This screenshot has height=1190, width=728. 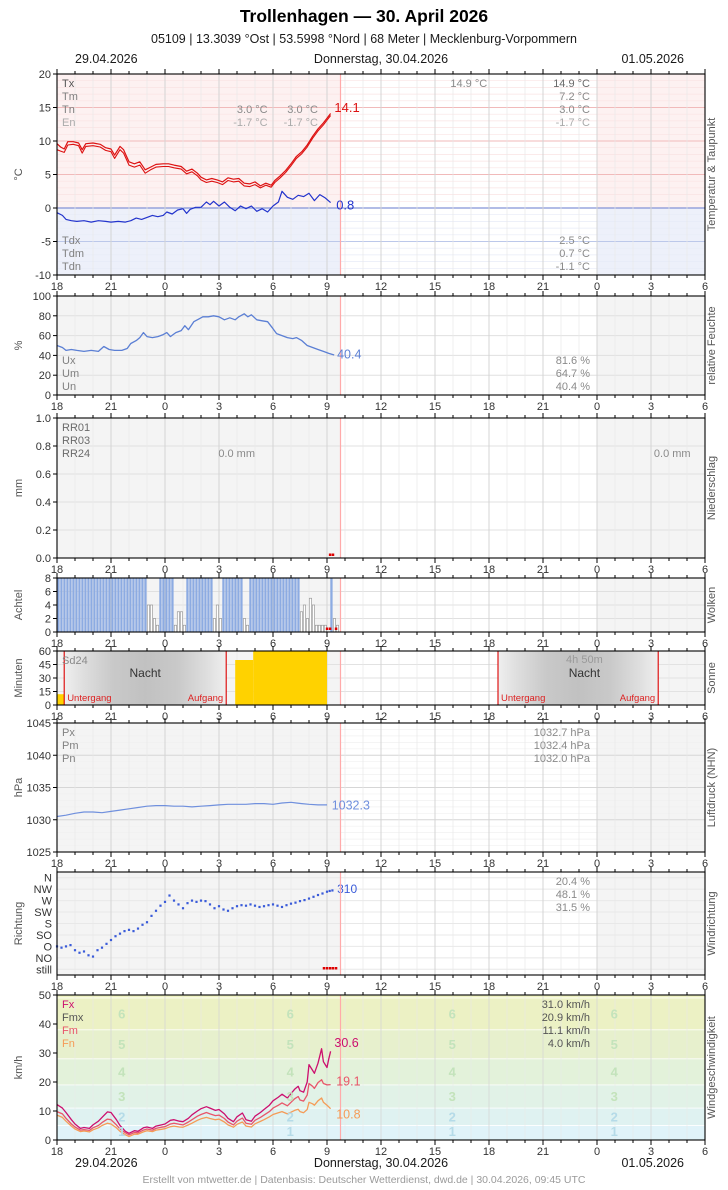 I want to click on series-Temperatur 2m, so click(x=194, y=150).